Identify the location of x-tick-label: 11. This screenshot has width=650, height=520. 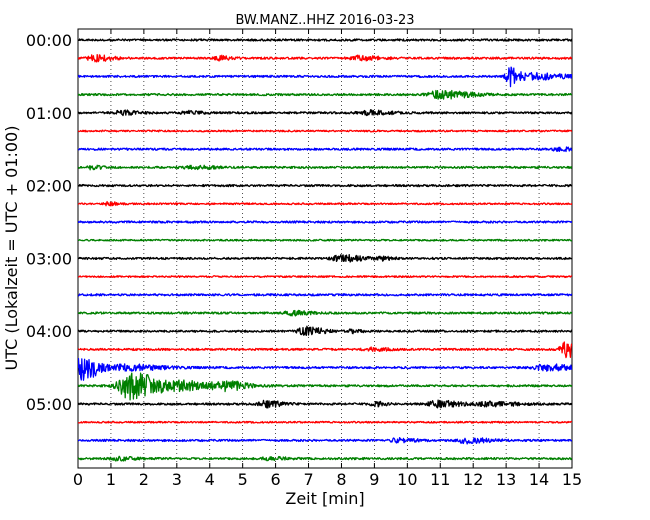
(440, 479).